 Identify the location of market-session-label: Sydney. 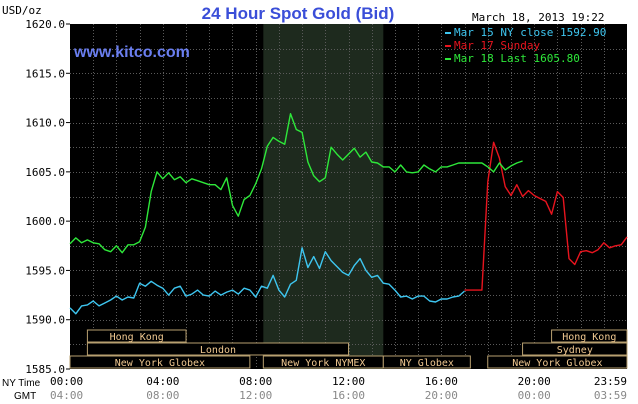
(575, 350).